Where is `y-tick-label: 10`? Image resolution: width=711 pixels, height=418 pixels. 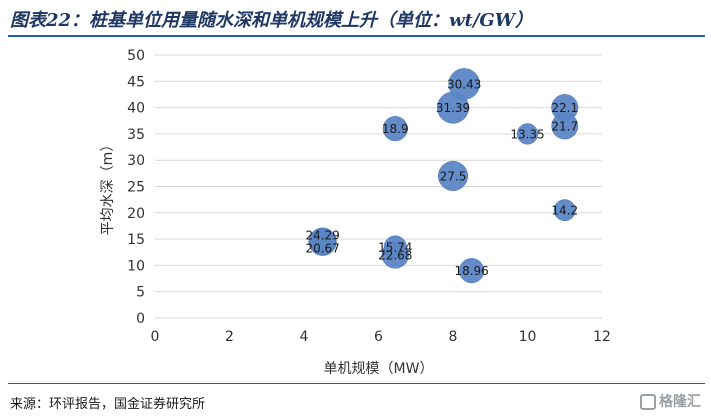
y-tick-label: 10 is located at coordinates (136, 266).